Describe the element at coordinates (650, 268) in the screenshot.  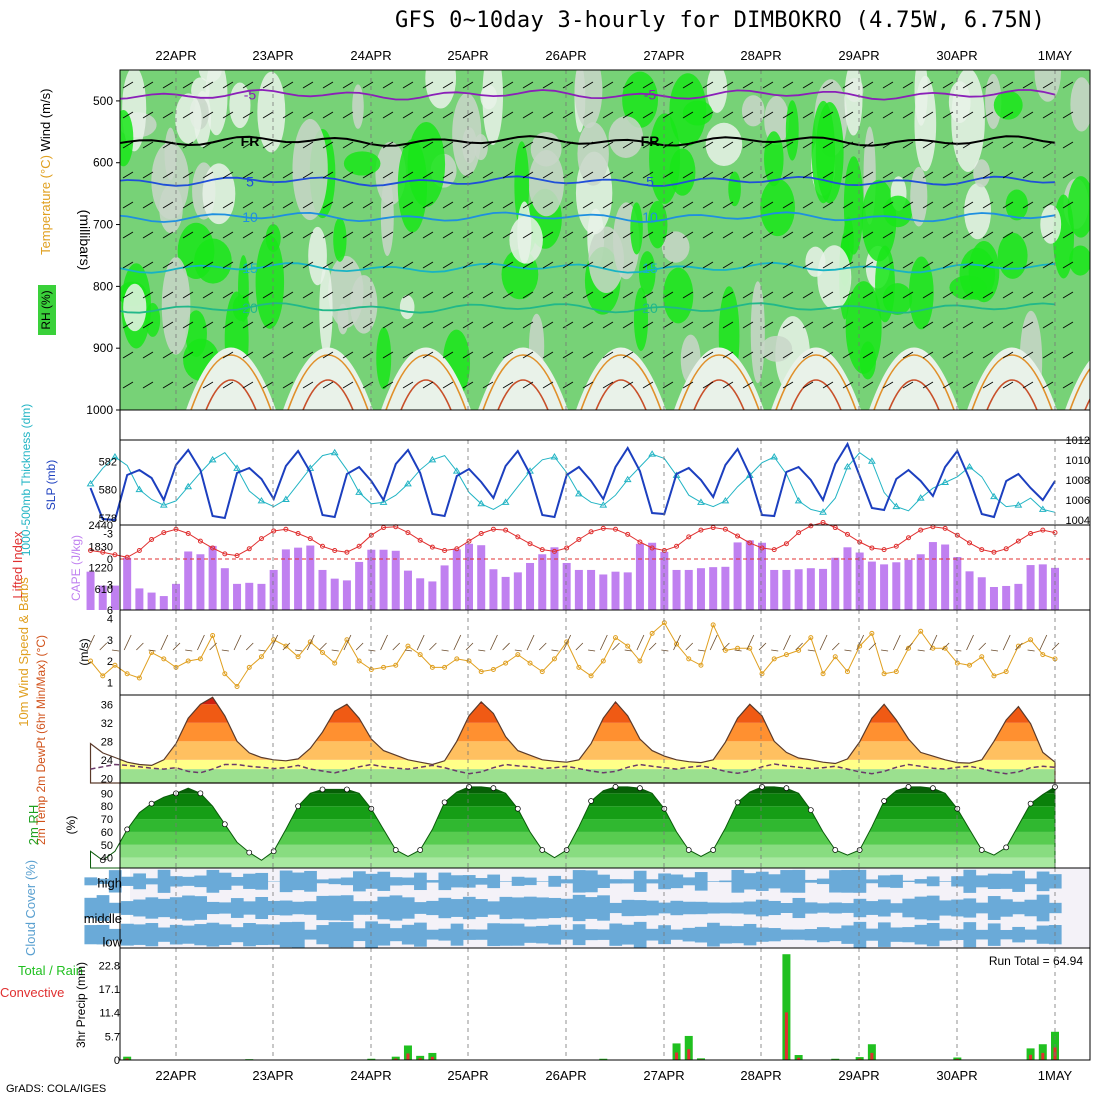
I see `isotherm-label: 15` at that location.